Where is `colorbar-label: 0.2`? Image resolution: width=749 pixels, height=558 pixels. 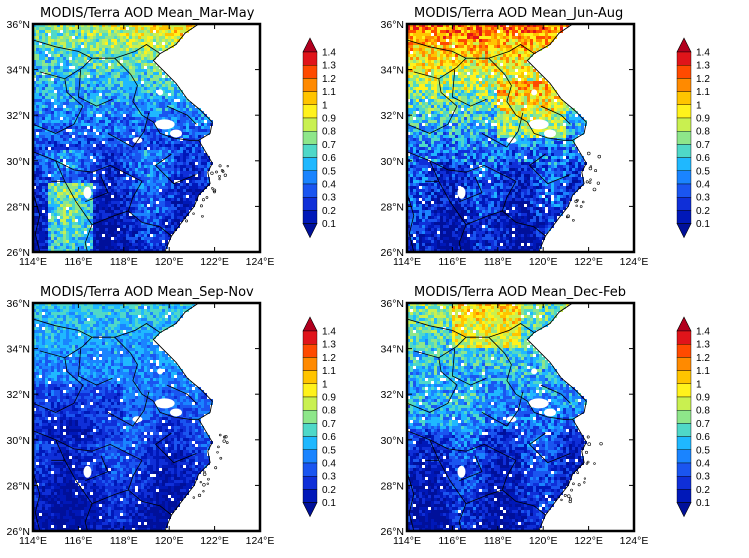
colorbar-label: 0.2 is located at coordinates (329, 211).